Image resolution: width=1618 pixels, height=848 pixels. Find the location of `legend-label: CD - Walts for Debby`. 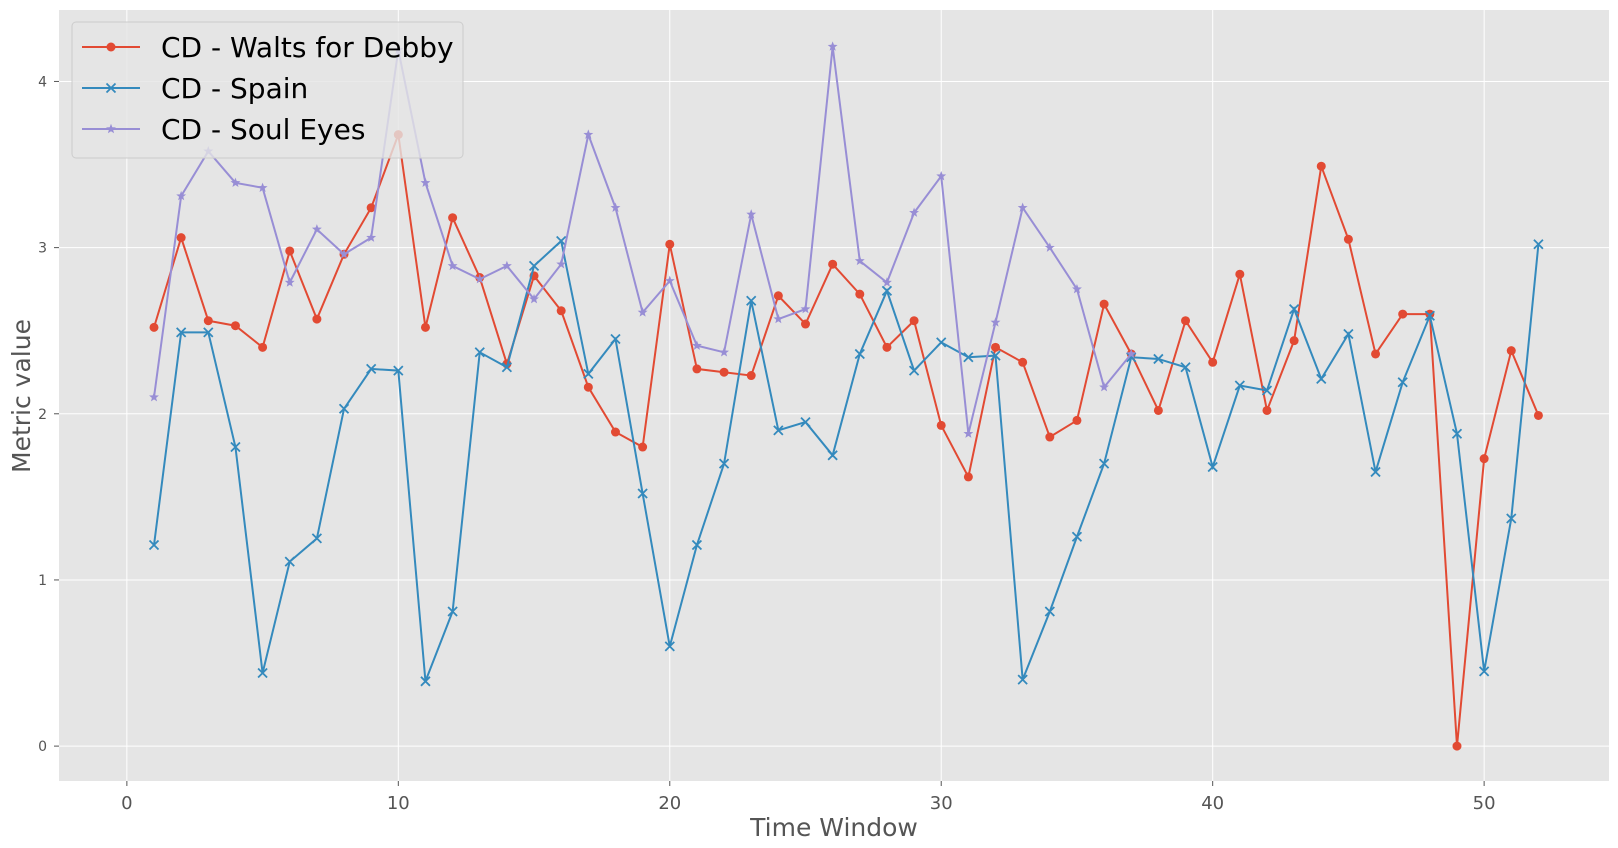

legend-label: CD - Walts for Debby is located at coordinates (307, 47).